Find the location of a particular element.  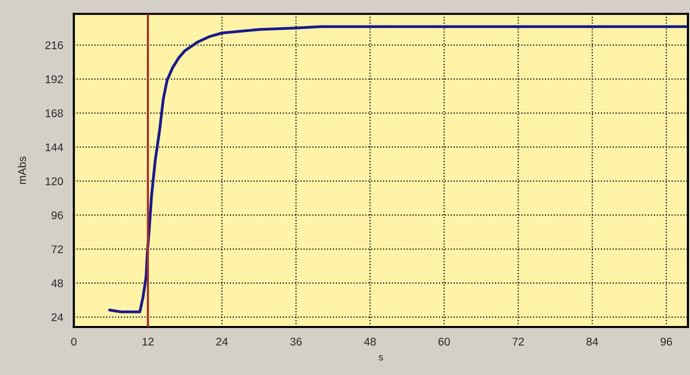

y-tick-label: 168 is located at coordinates (54, 113).